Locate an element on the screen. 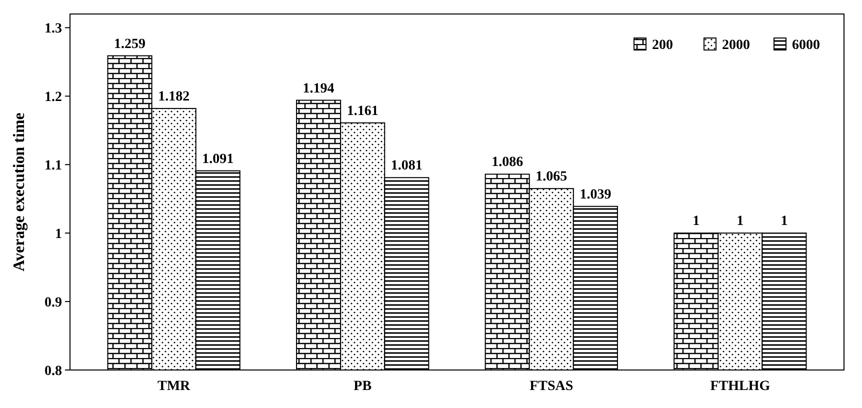  data-label: 1.194 is located at coordinates (318, 88).